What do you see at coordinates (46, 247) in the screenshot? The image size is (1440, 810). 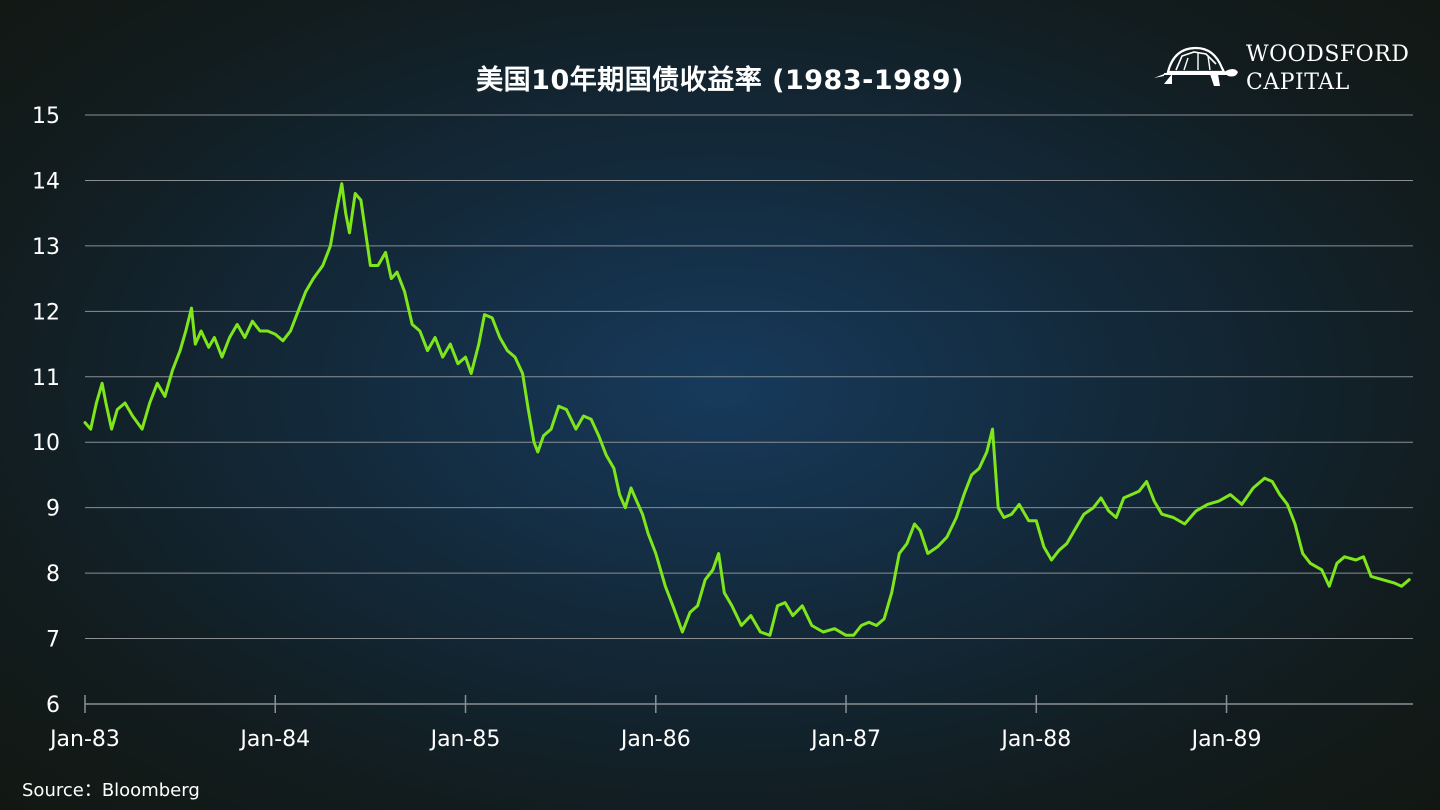 I see `y-tick-label: 13` at bounding box center [46, 247].